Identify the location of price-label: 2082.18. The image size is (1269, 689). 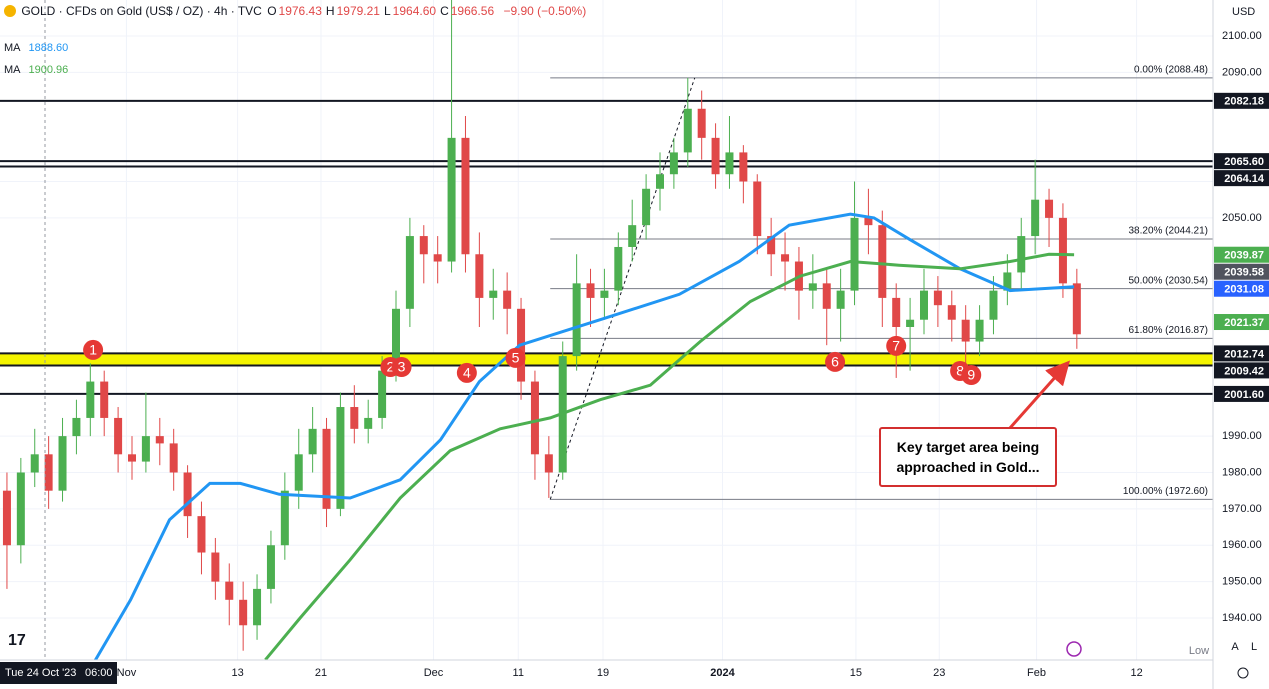
(1244, 102).